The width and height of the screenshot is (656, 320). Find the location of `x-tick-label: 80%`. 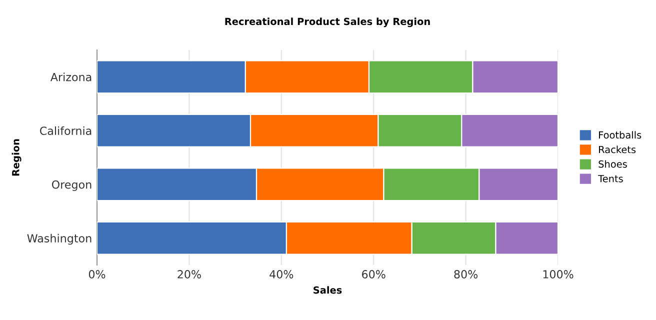

x-tick-label: 80% is located at coordinates (466, 274).